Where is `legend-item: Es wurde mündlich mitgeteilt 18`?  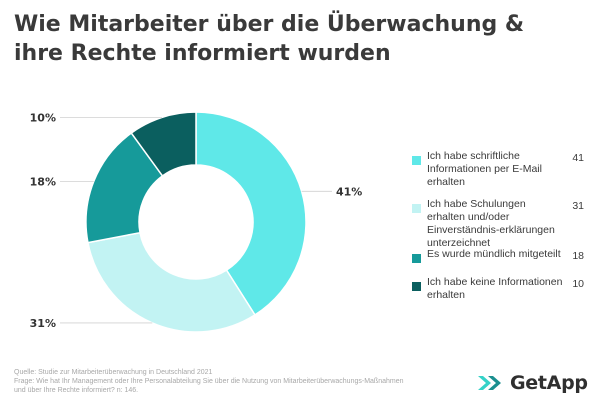 legend-item: Es wurde mündlich mitgeteilt 18 is located at coordinates (501, 257).